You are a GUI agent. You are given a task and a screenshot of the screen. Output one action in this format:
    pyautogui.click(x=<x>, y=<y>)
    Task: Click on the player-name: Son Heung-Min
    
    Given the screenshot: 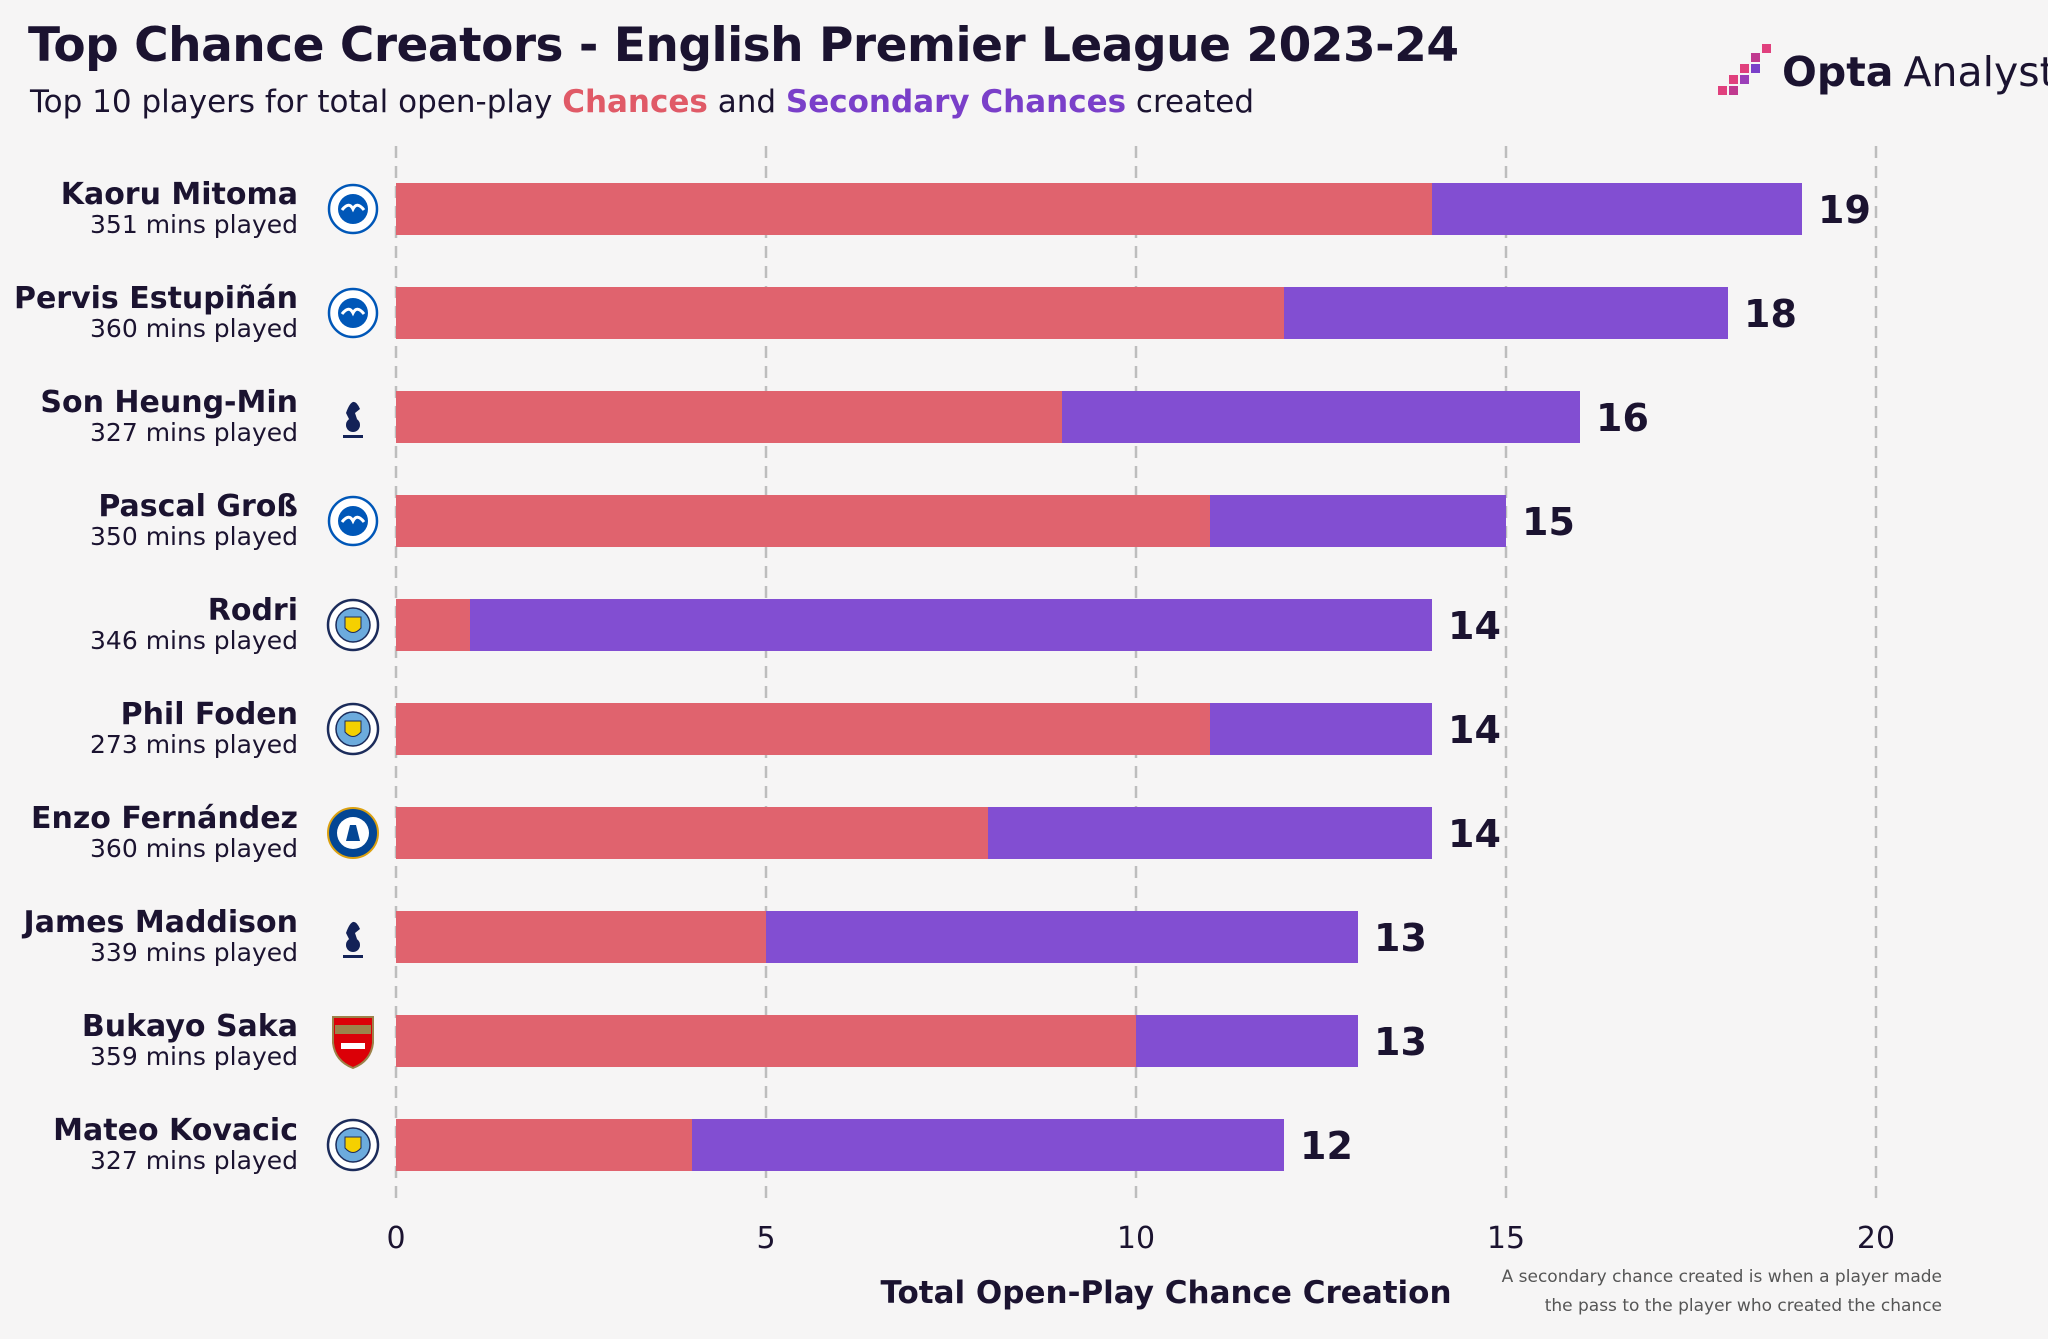 What is the action you would take?
    pyautogui.click(x=169, y=402)
    